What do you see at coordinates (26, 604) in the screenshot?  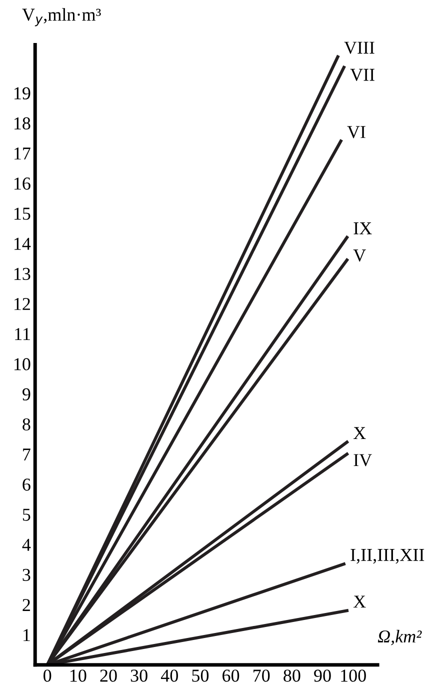 I see `y-tick-label: 2` at bounding box center [26, 604].